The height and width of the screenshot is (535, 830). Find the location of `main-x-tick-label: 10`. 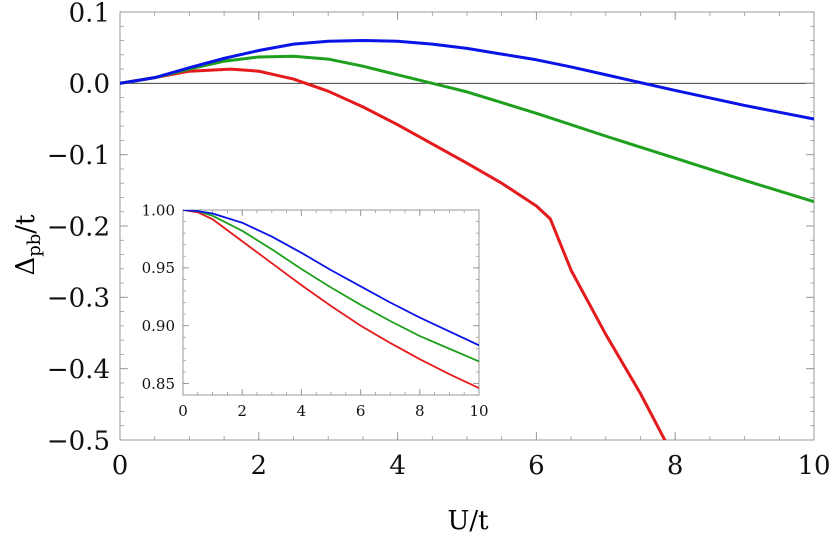

main-x-tick-label: 10 is located at coordinates (813, 466).